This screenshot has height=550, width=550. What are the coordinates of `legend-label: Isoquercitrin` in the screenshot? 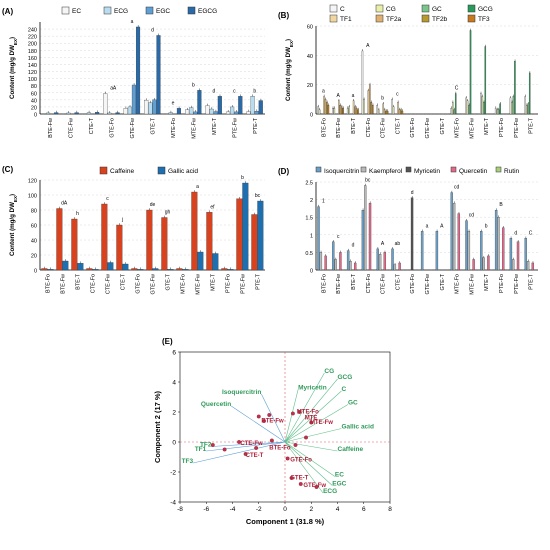 It's located at (342, 171).